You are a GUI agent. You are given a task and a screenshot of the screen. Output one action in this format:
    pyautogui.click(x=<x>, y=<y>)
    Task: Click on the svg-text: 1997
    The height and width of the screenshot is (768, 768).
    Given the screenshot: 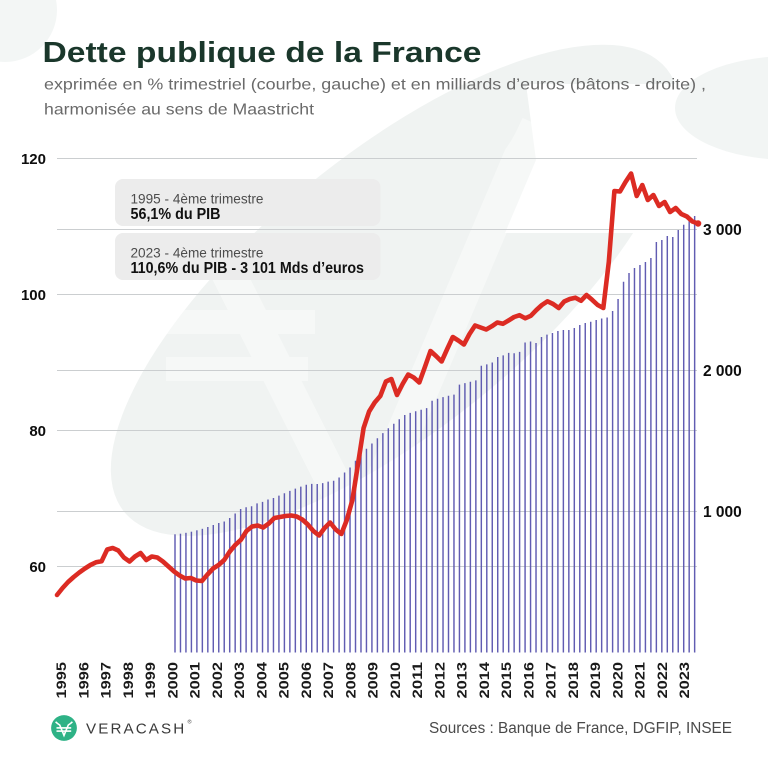 What is the action you would take?
    pyautogui.click(x=106, y=680)
    